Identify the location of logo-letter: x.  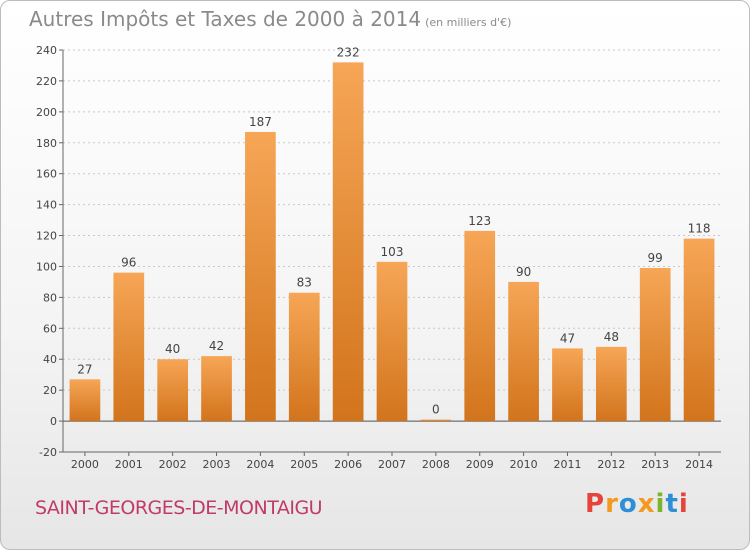
(646, 504).